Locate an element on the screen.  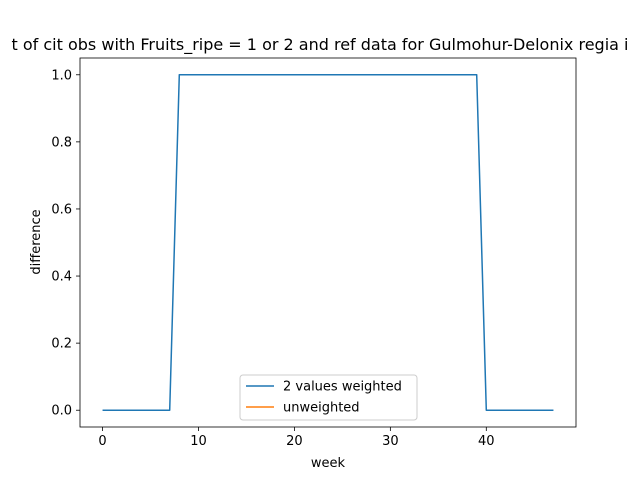
y-tick-label: 0.8 is located at coordinates (61, 142).